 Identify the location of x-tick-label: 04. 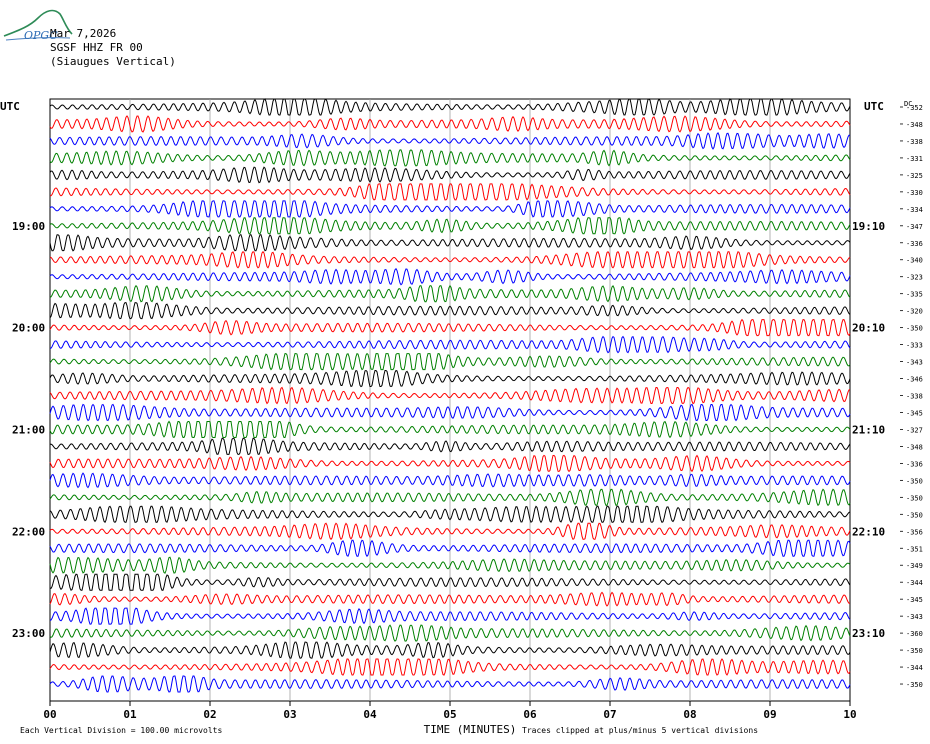
(370, 714).